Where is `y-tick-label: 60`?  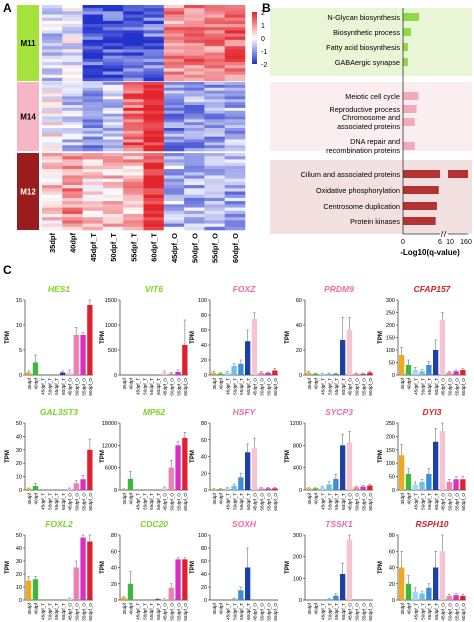
y-tick-label: 60 is located at coordinates (204, 562).